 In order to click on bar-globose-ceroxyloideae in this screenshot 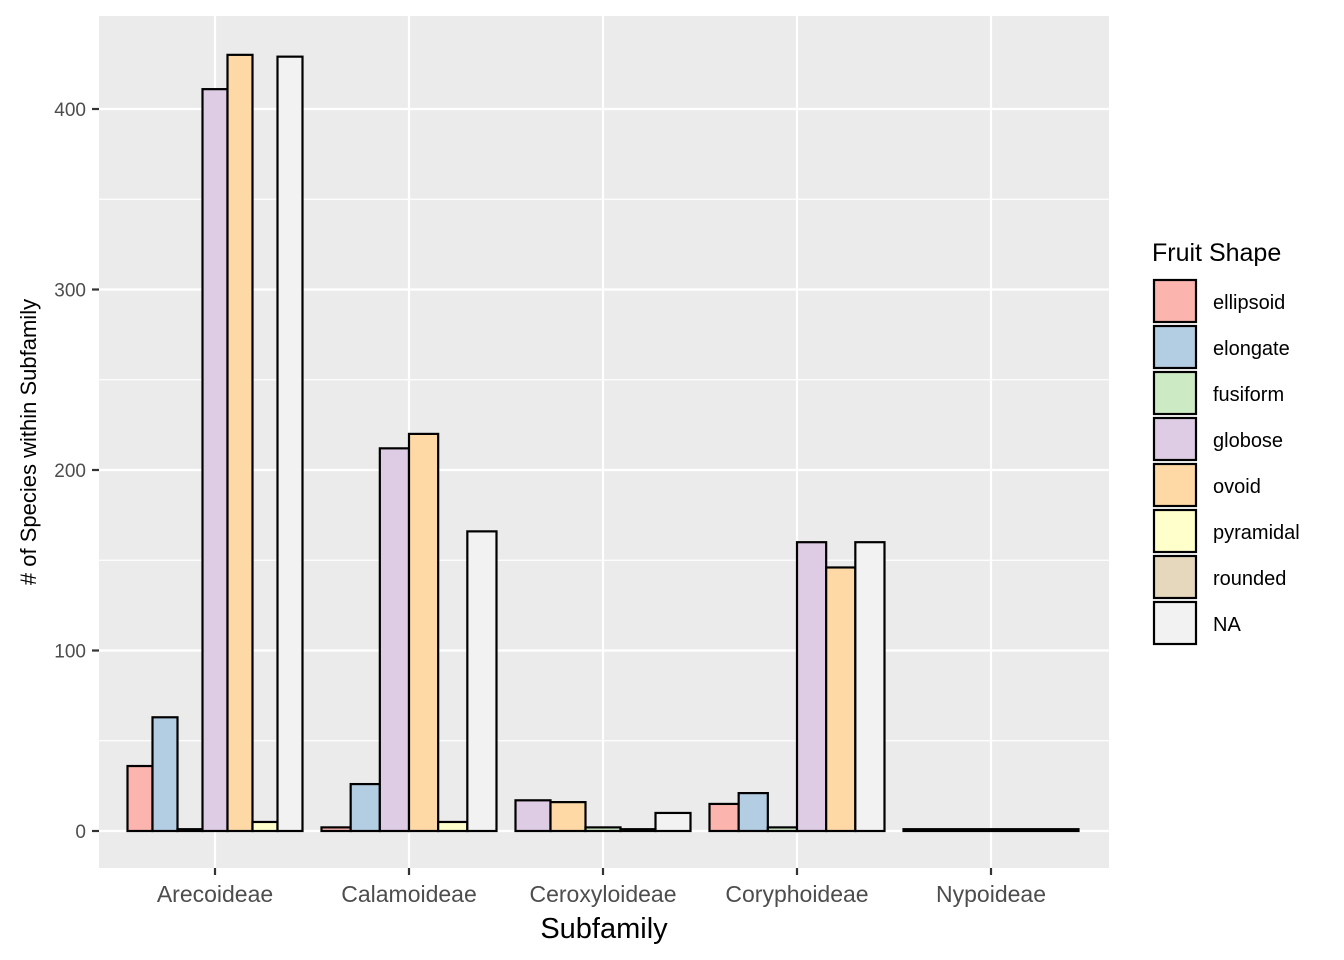, I will do `click(533, 816)`.